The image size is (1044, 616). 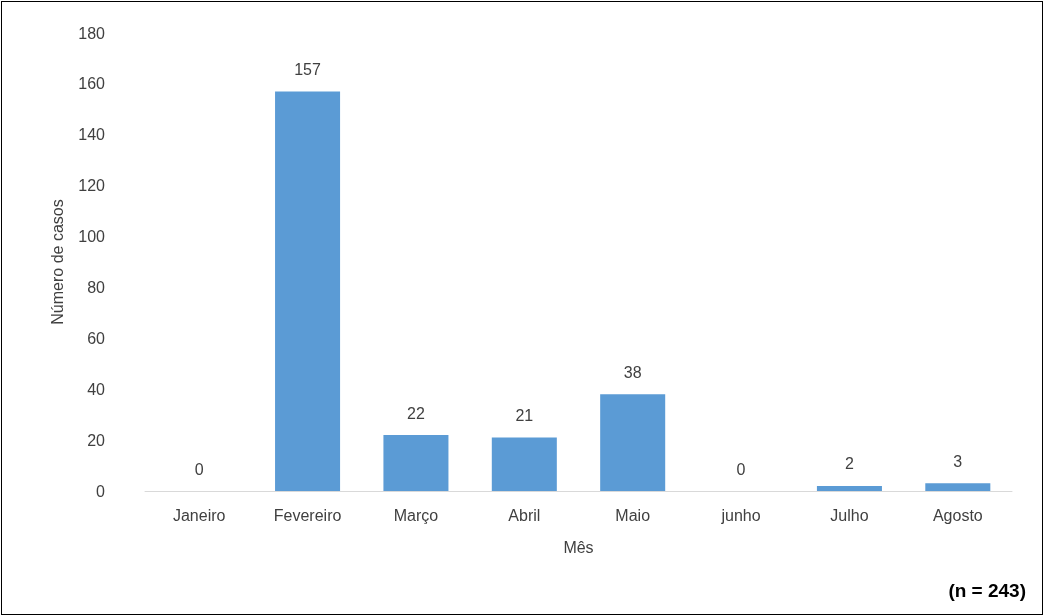 What do you see at coordinates (849, 464) in the screenshot?
I see `data-label: 2` at bounding box center [849, 464].